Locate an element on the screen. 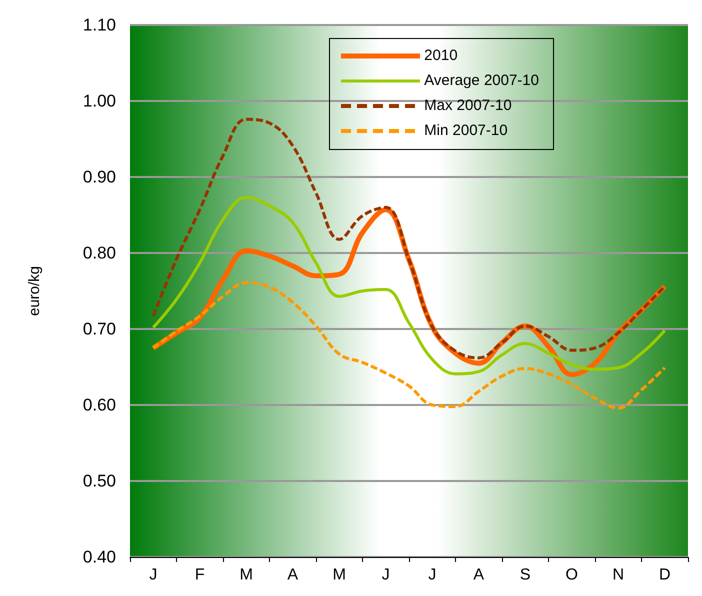 The height and width of the screenshot is (596, 702). y-tick-label: 0.40 is located at coordinates (99, 557).